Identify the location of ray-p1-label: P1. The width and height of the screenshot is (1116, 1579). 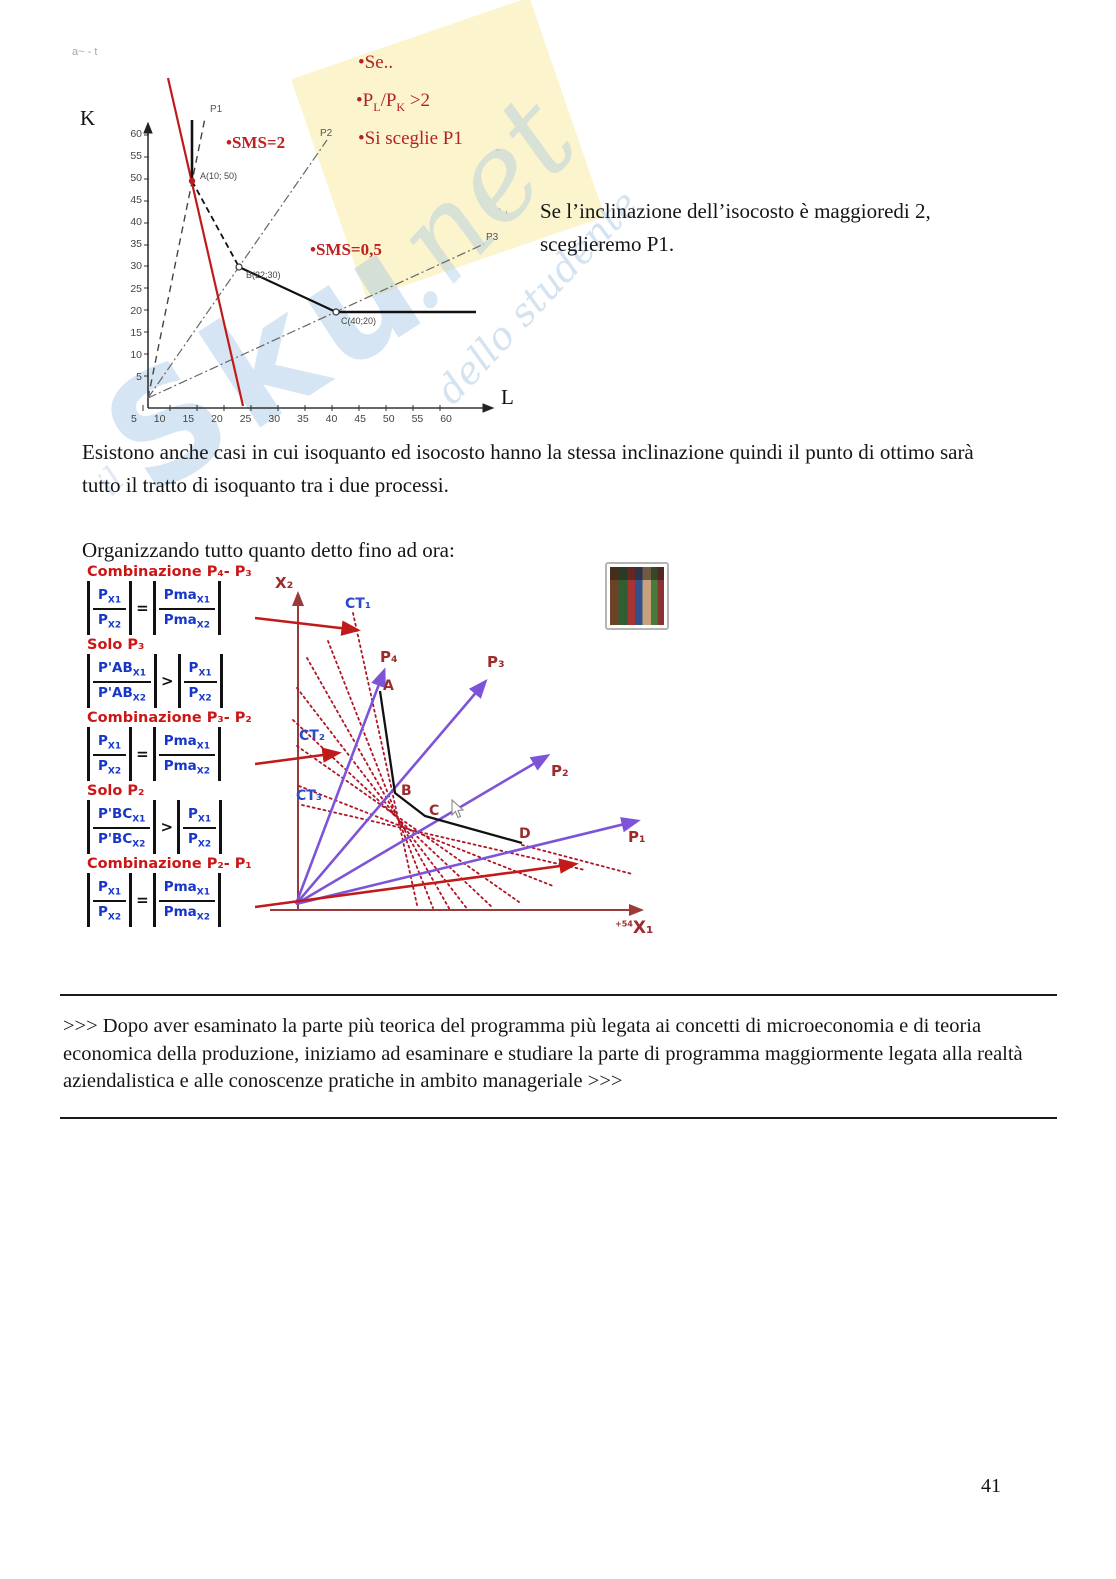
(216, 109).